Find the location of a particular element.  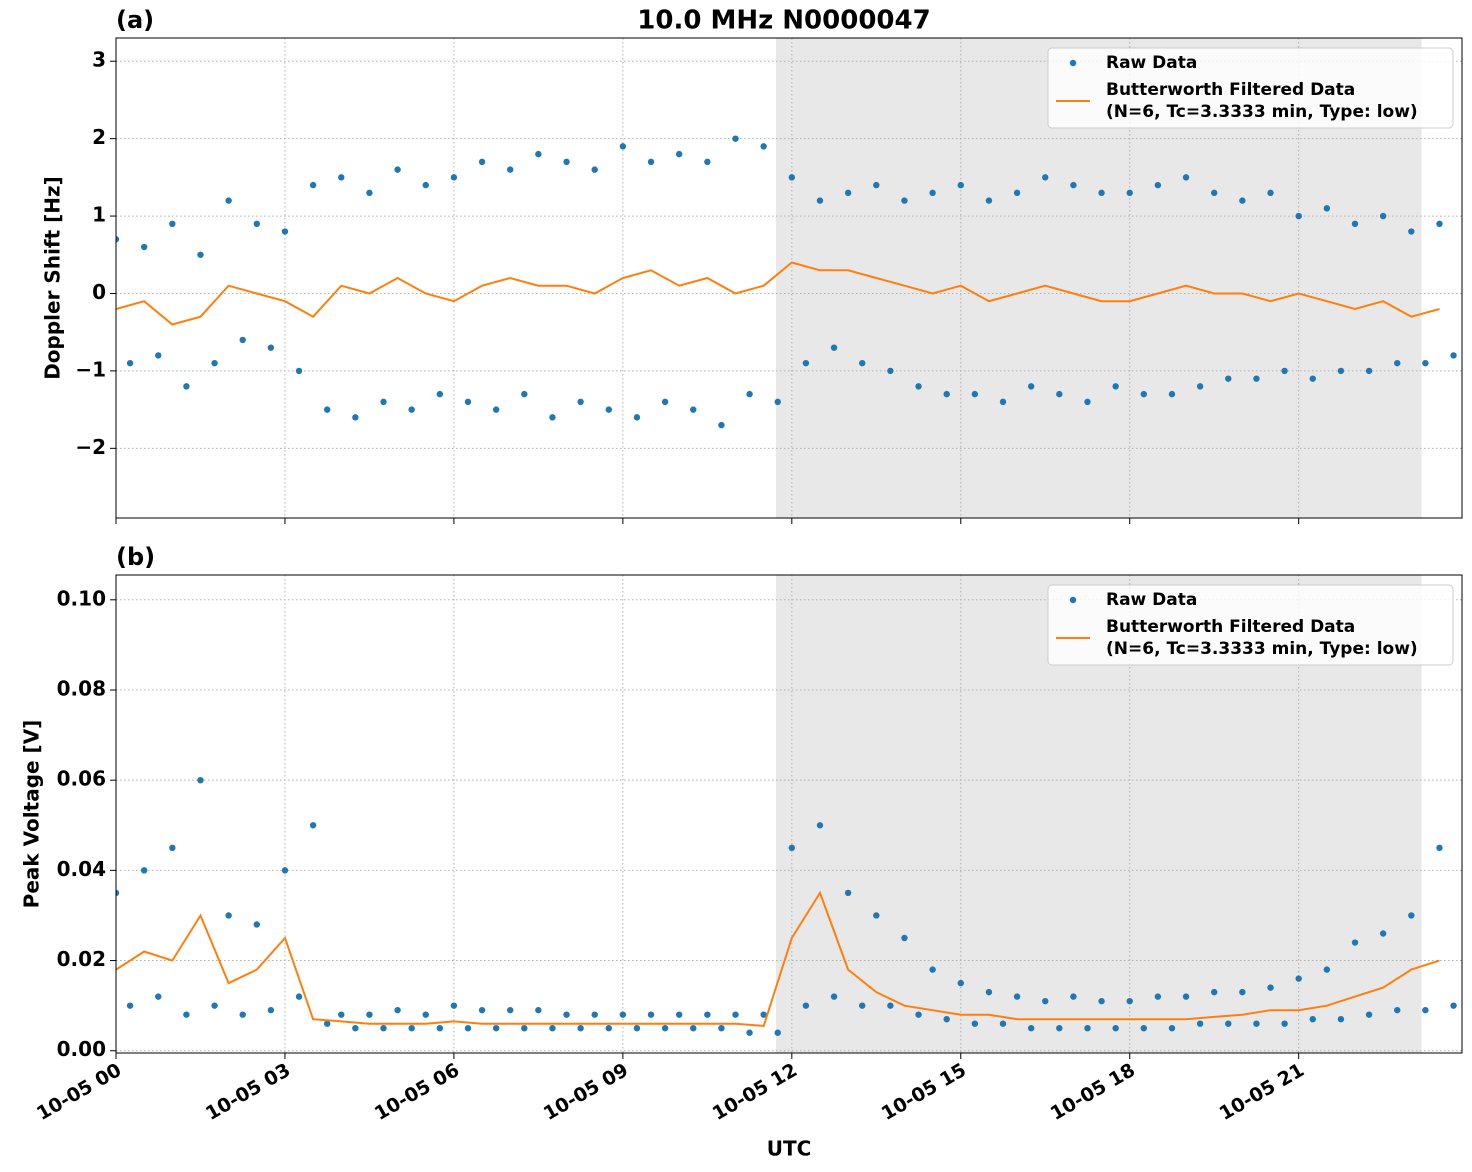

y-tick-label: 3 is located at coordinates (99, 60).